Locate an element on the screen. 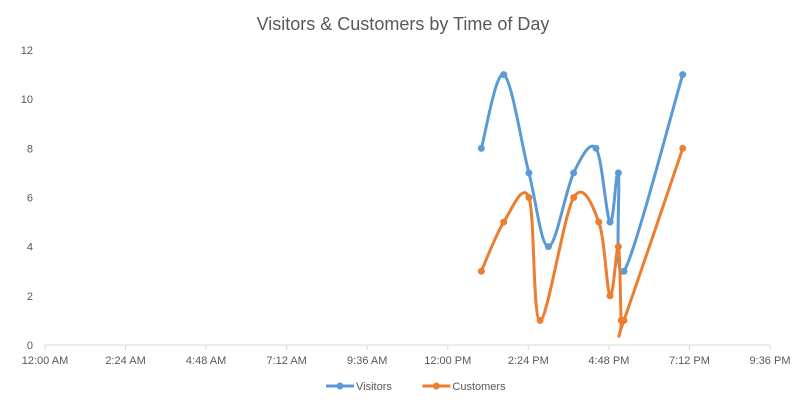 This screenshot has width=800, height=407. y-tick-label: 0 is located at coordinates (30, 346).